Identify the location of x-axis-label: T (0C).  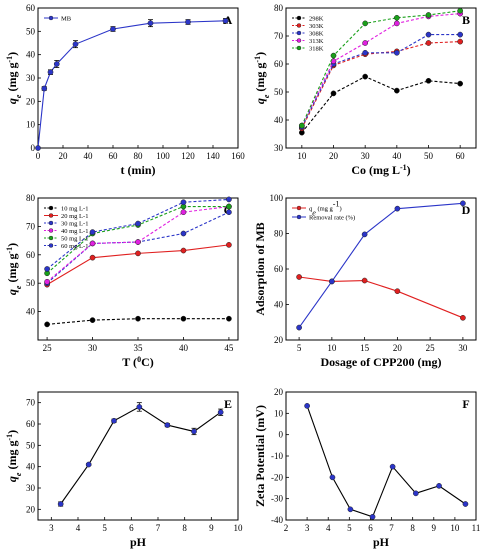
(137, 362).